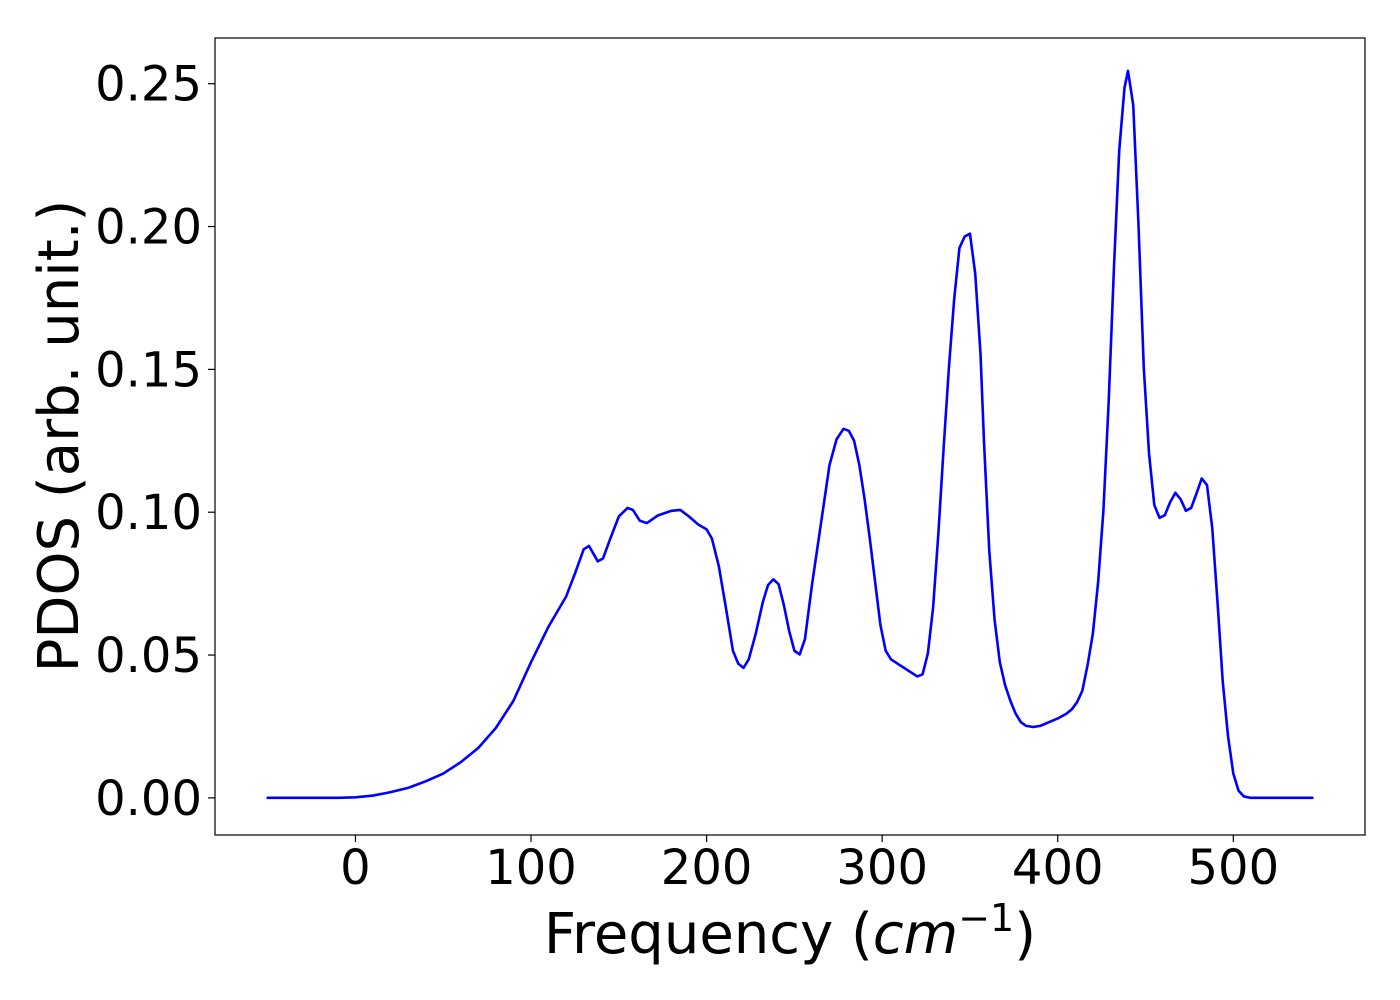 This screenshot has width=1400, height=1000. What do you see at coordinates (1058, 868) in the screenshot?
I see `x-tick-label: 400` at bounding box center [1058, 868].